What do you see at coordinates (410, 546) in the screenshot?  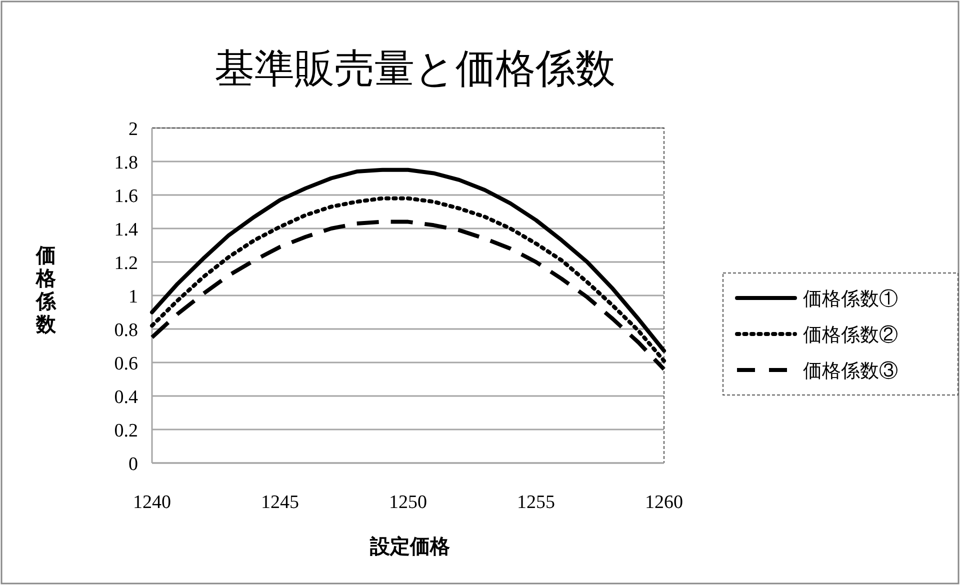 I see `x-axis-title: 設定価格` at bounding box center [410, 546].